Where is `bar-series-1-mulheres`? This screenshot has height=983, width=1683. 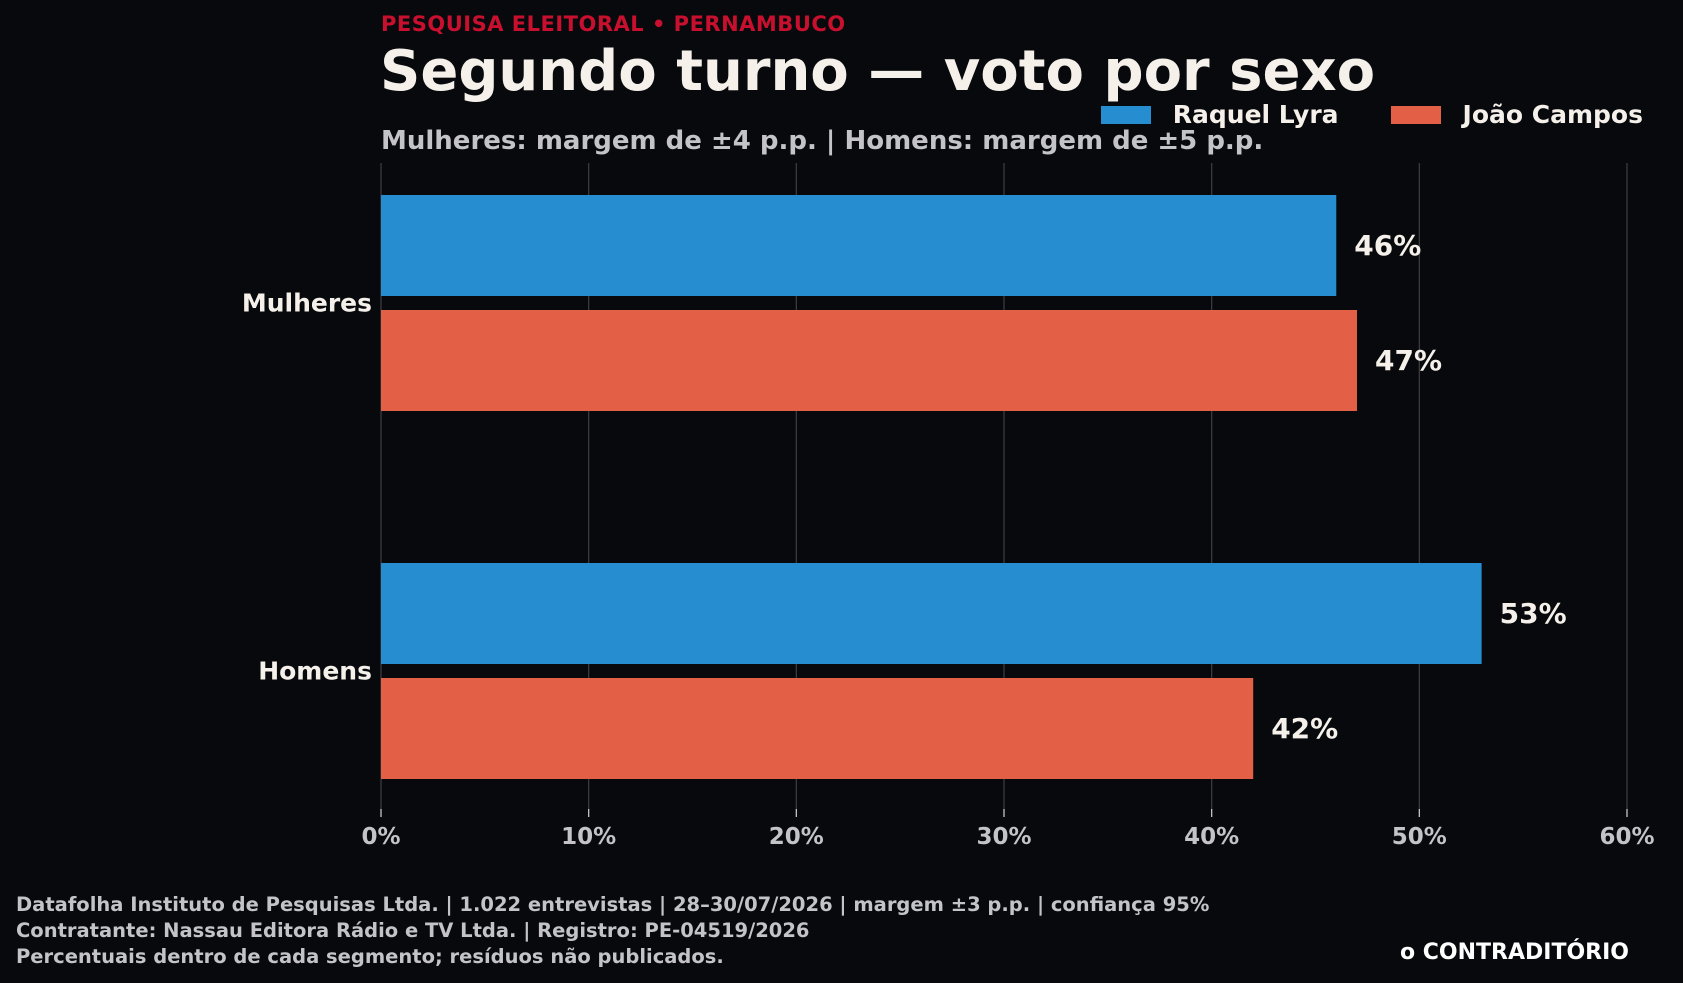
bar-series-1-mulheres is located at coordinates (859, 245).